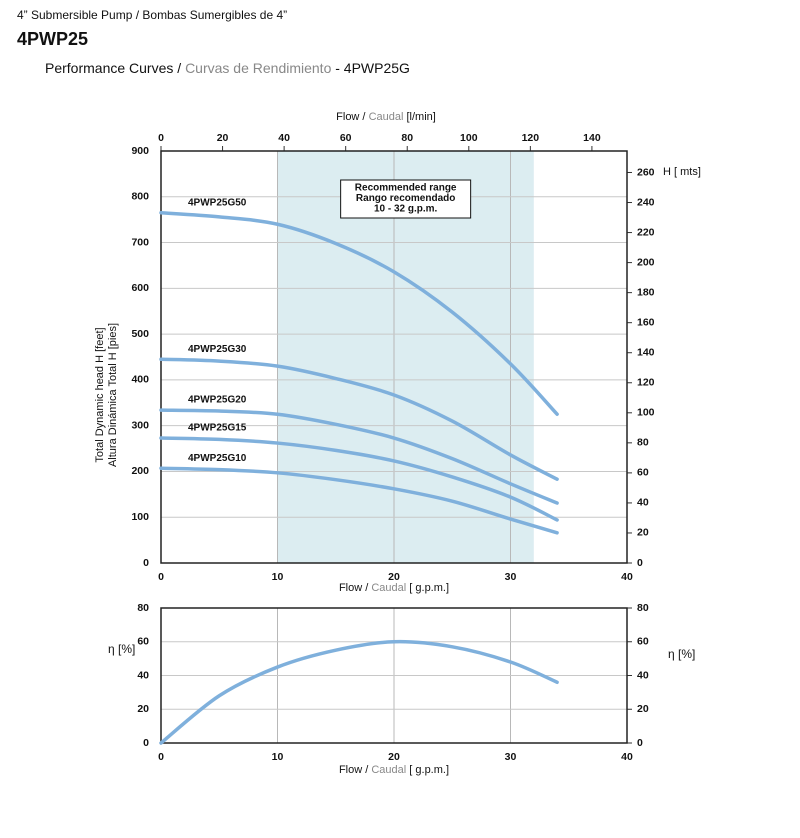 Image resolution: width=800 pixels, height=838 pixels. I want to click on plot-border, so click(394, 675).